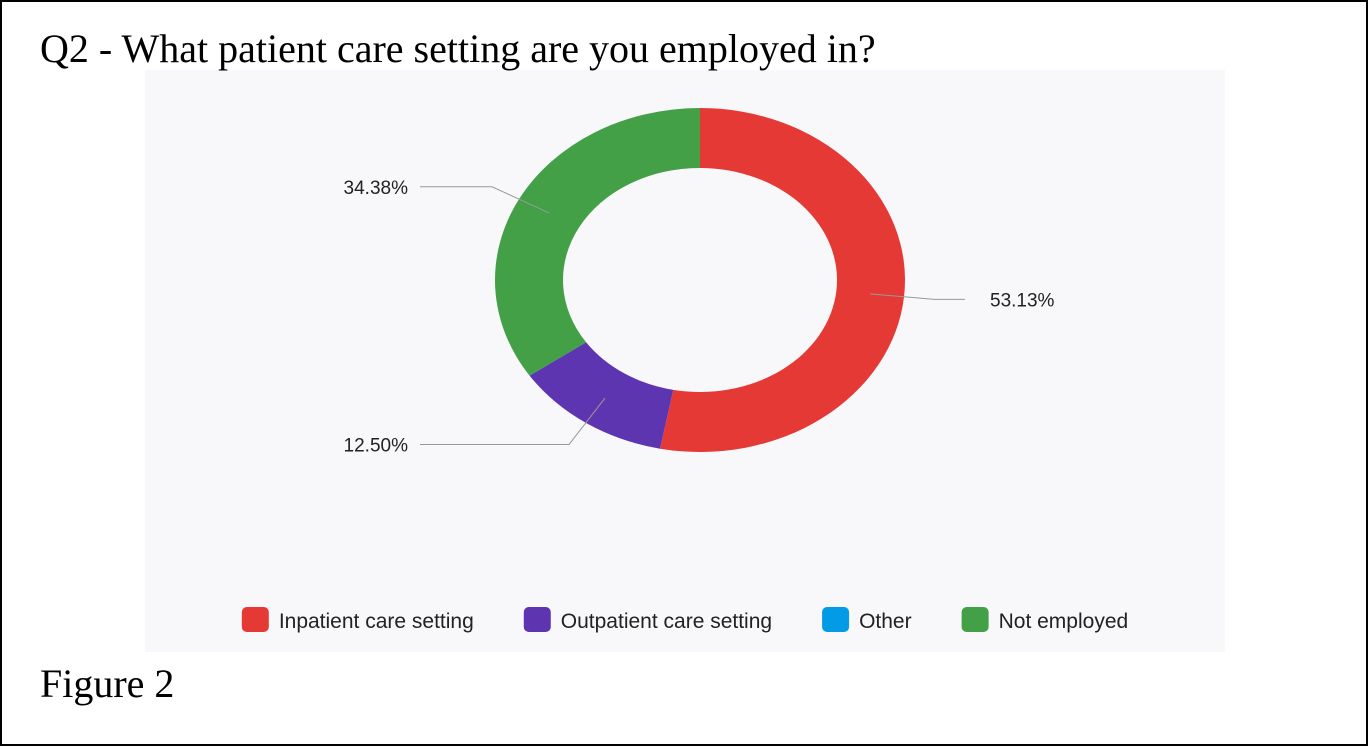 The width and height of the screenshot is (1368, 746). I want to click on legend-label: Not employed, so click(1064, 621).